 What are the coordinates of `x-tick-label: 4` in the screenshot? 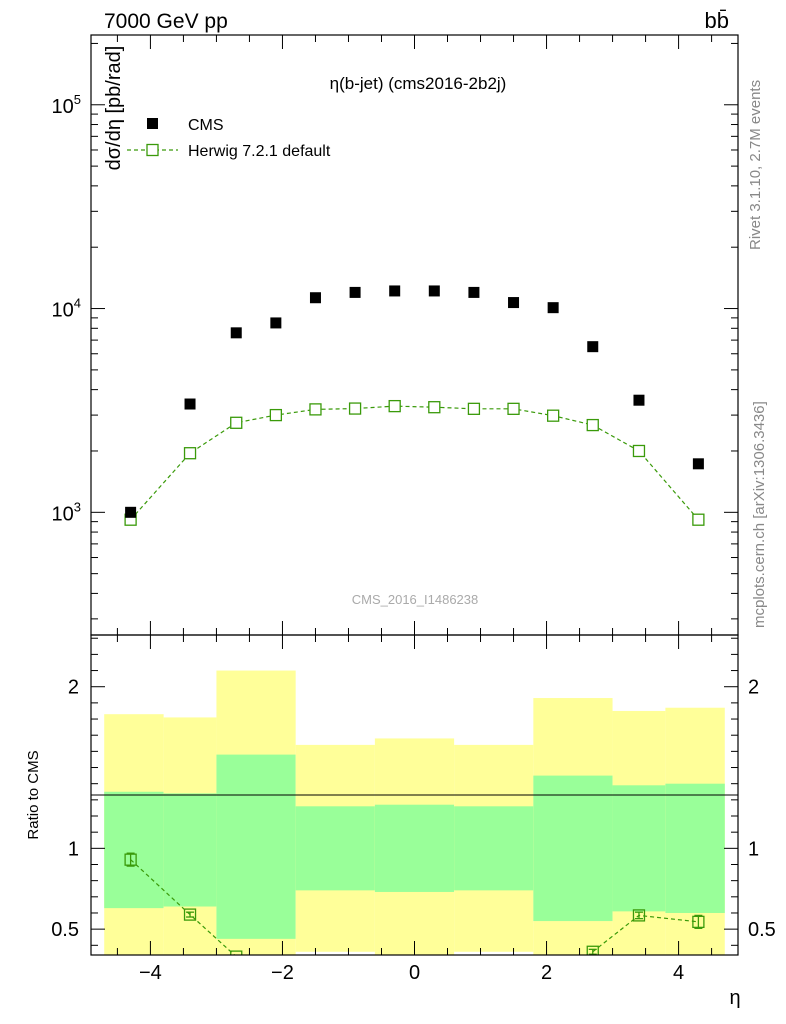 It's located at (678, 973).